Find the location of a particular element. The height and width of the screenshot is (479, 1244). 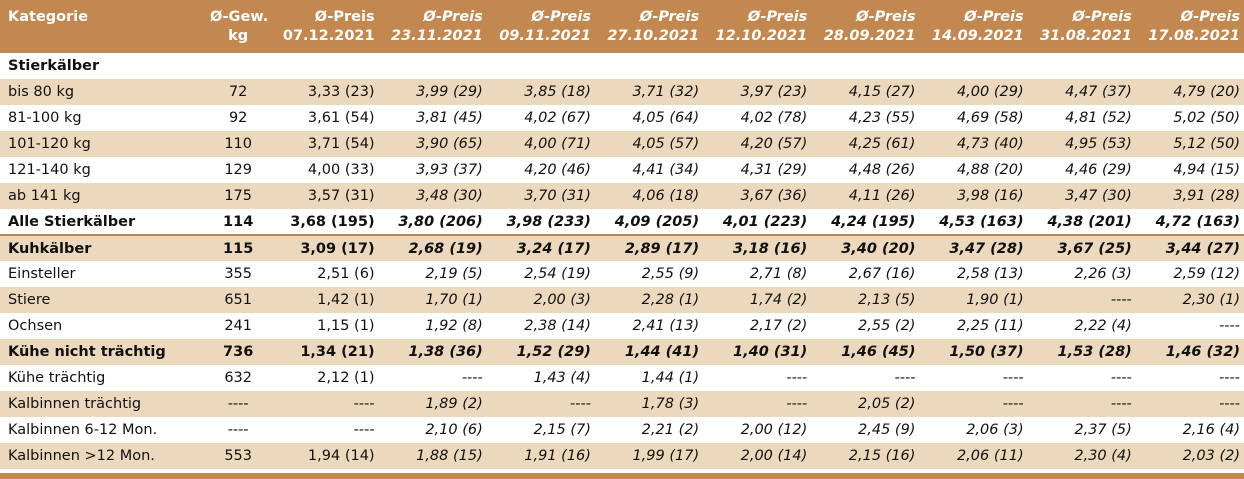

price-cell-5: 2,15 (16) is located at coordinates (882, 456).